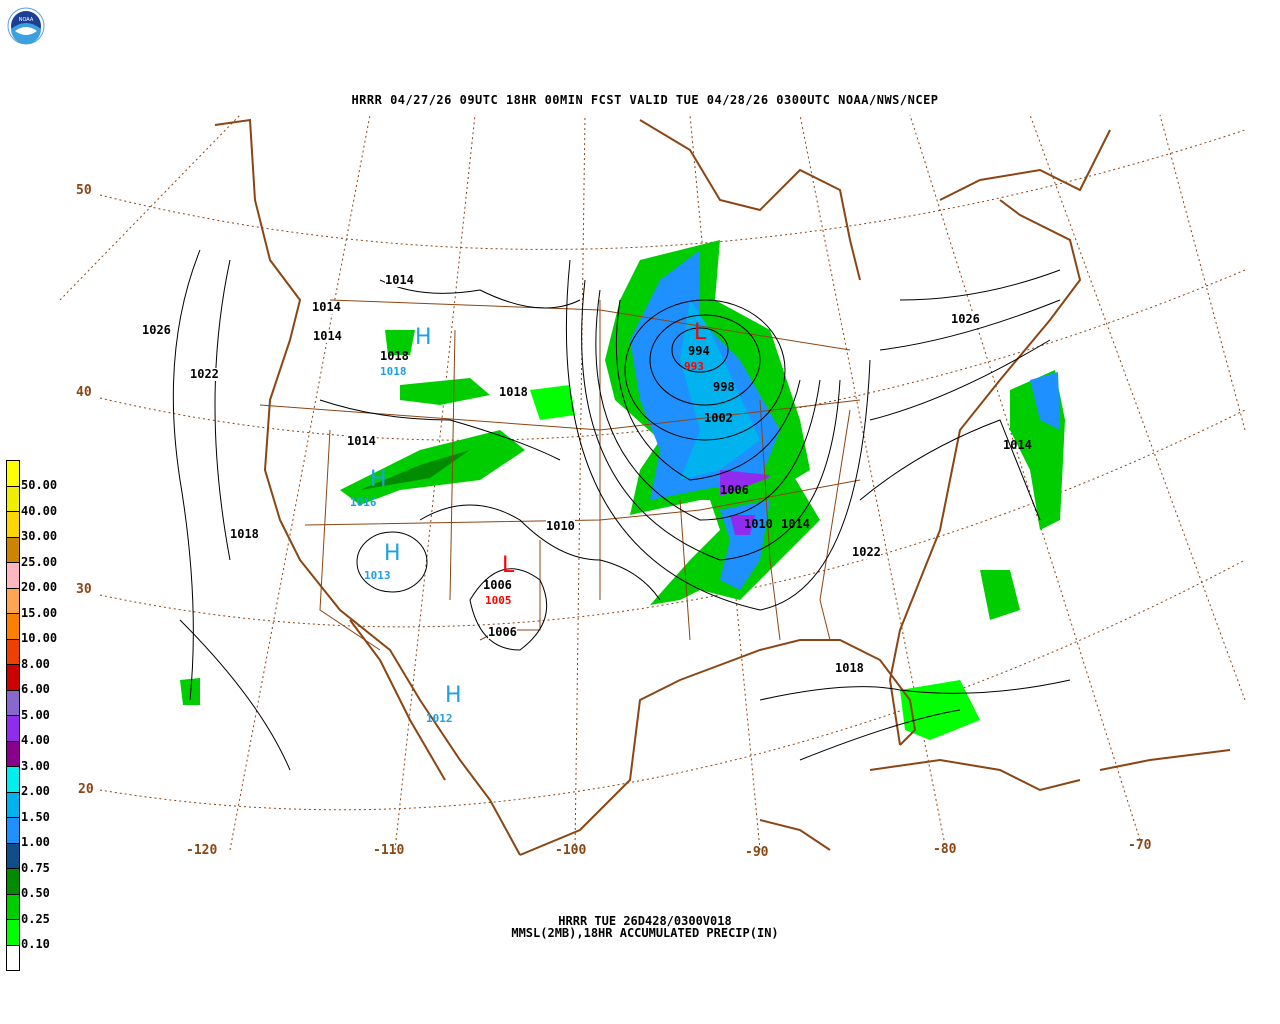 The height and width of the screenshot is (1024, 1280). What do you see at coordinates (35, 842) in the screenshot?
I see `legend-label: 1.00` at bounding box center [35, 842].